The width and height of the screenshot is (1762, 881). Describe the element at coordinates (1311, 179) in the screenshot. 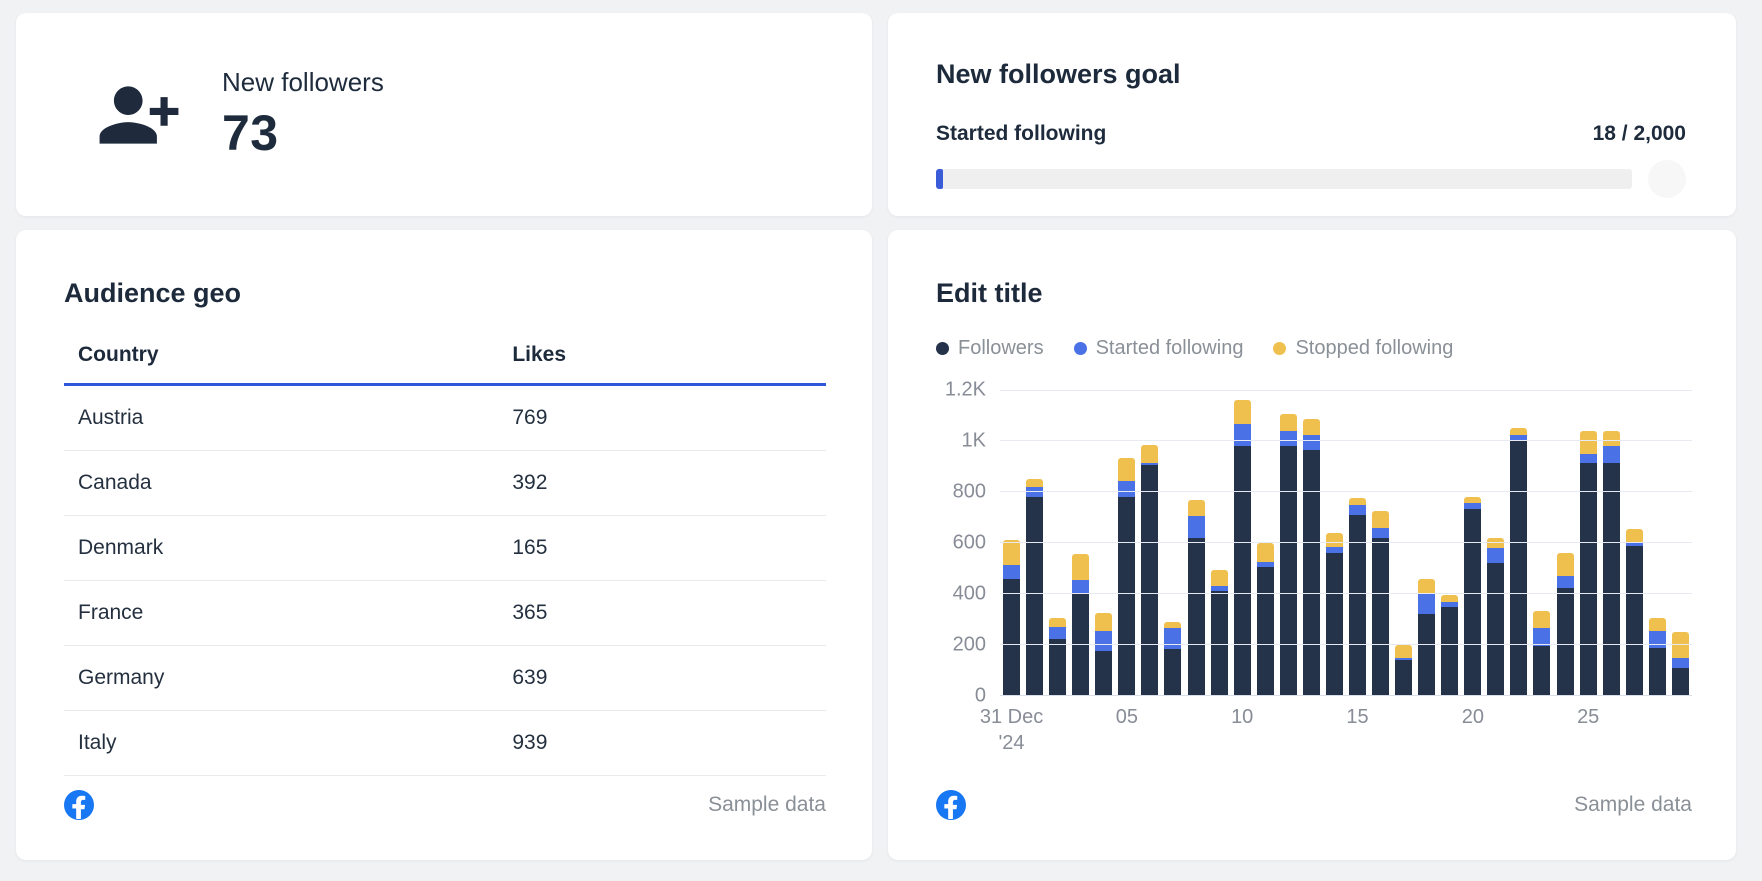

I see `goal-progress` at that location.